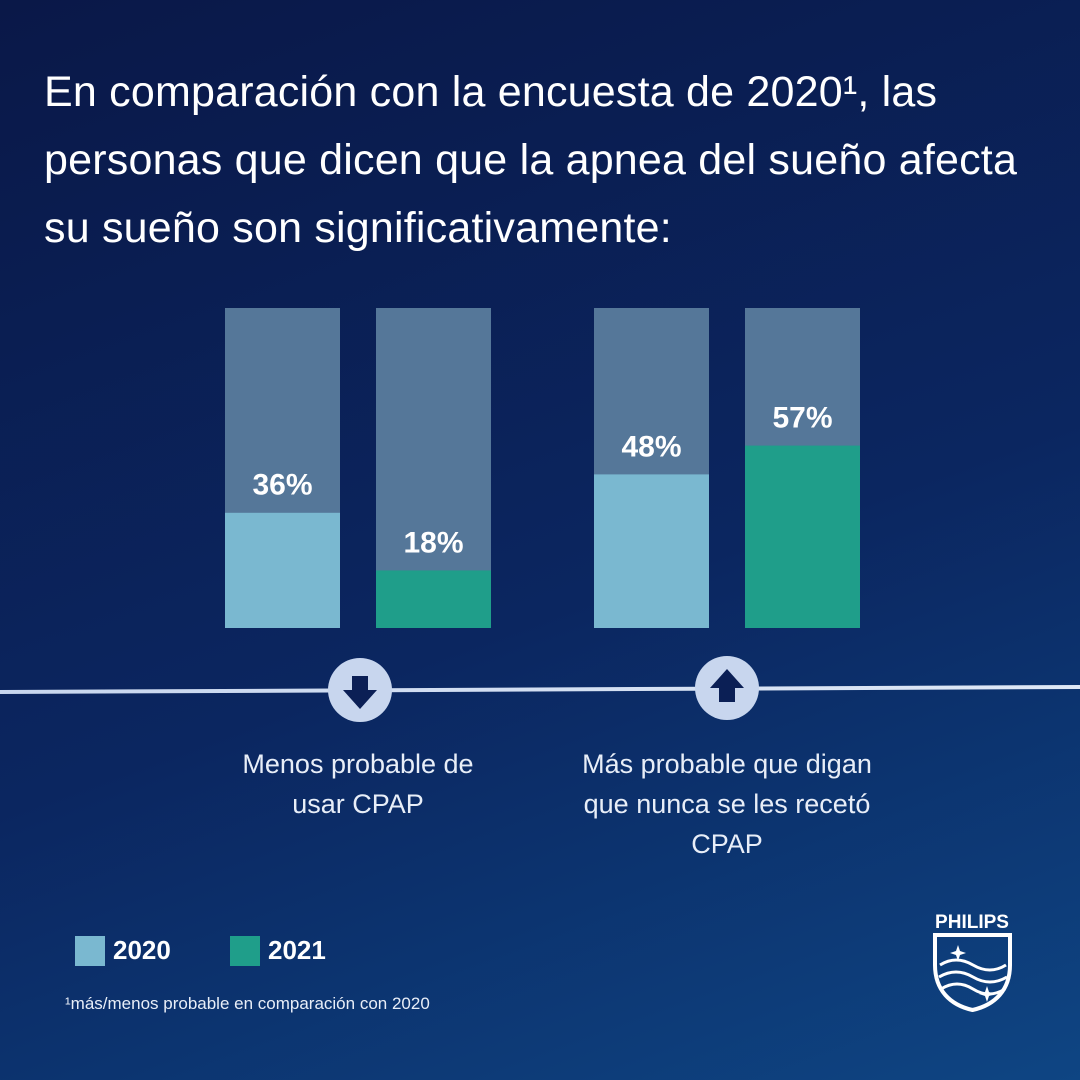  Describe the element at coordinates (802, 418) in the screenshot. I see `data-label: 57%` at that location.